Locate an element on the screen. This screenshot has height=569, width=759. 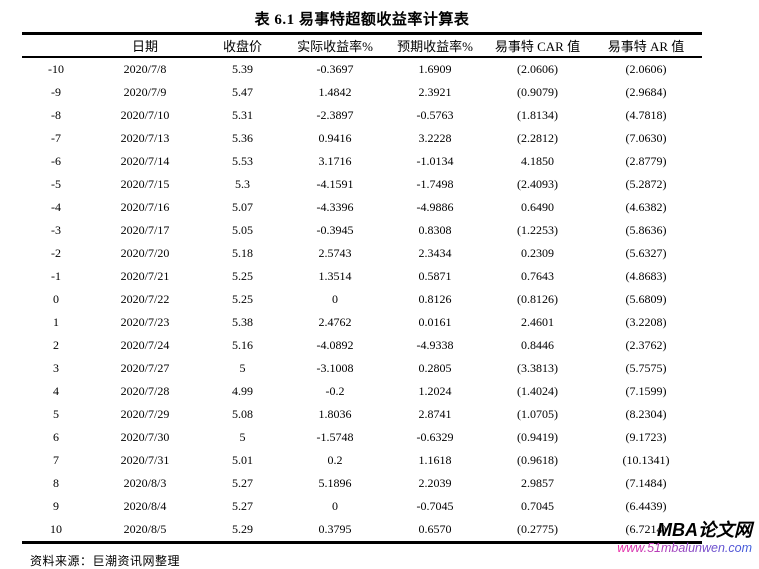
table-cell: -4.9886 is located at coordinates (435, 207).